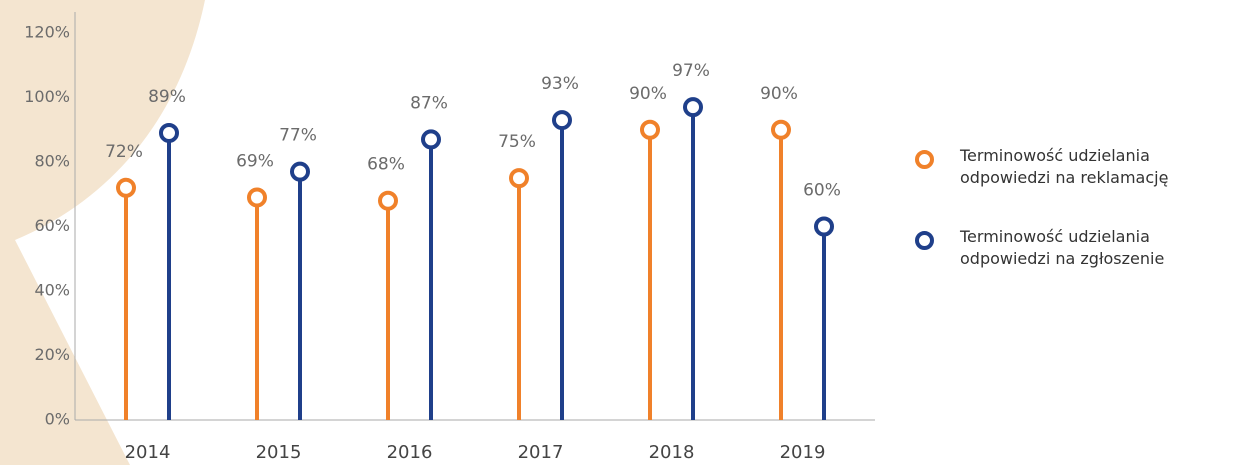 The image size is (1233, 465). I want to click on y-tick-label: 0%, so click(57, 419).